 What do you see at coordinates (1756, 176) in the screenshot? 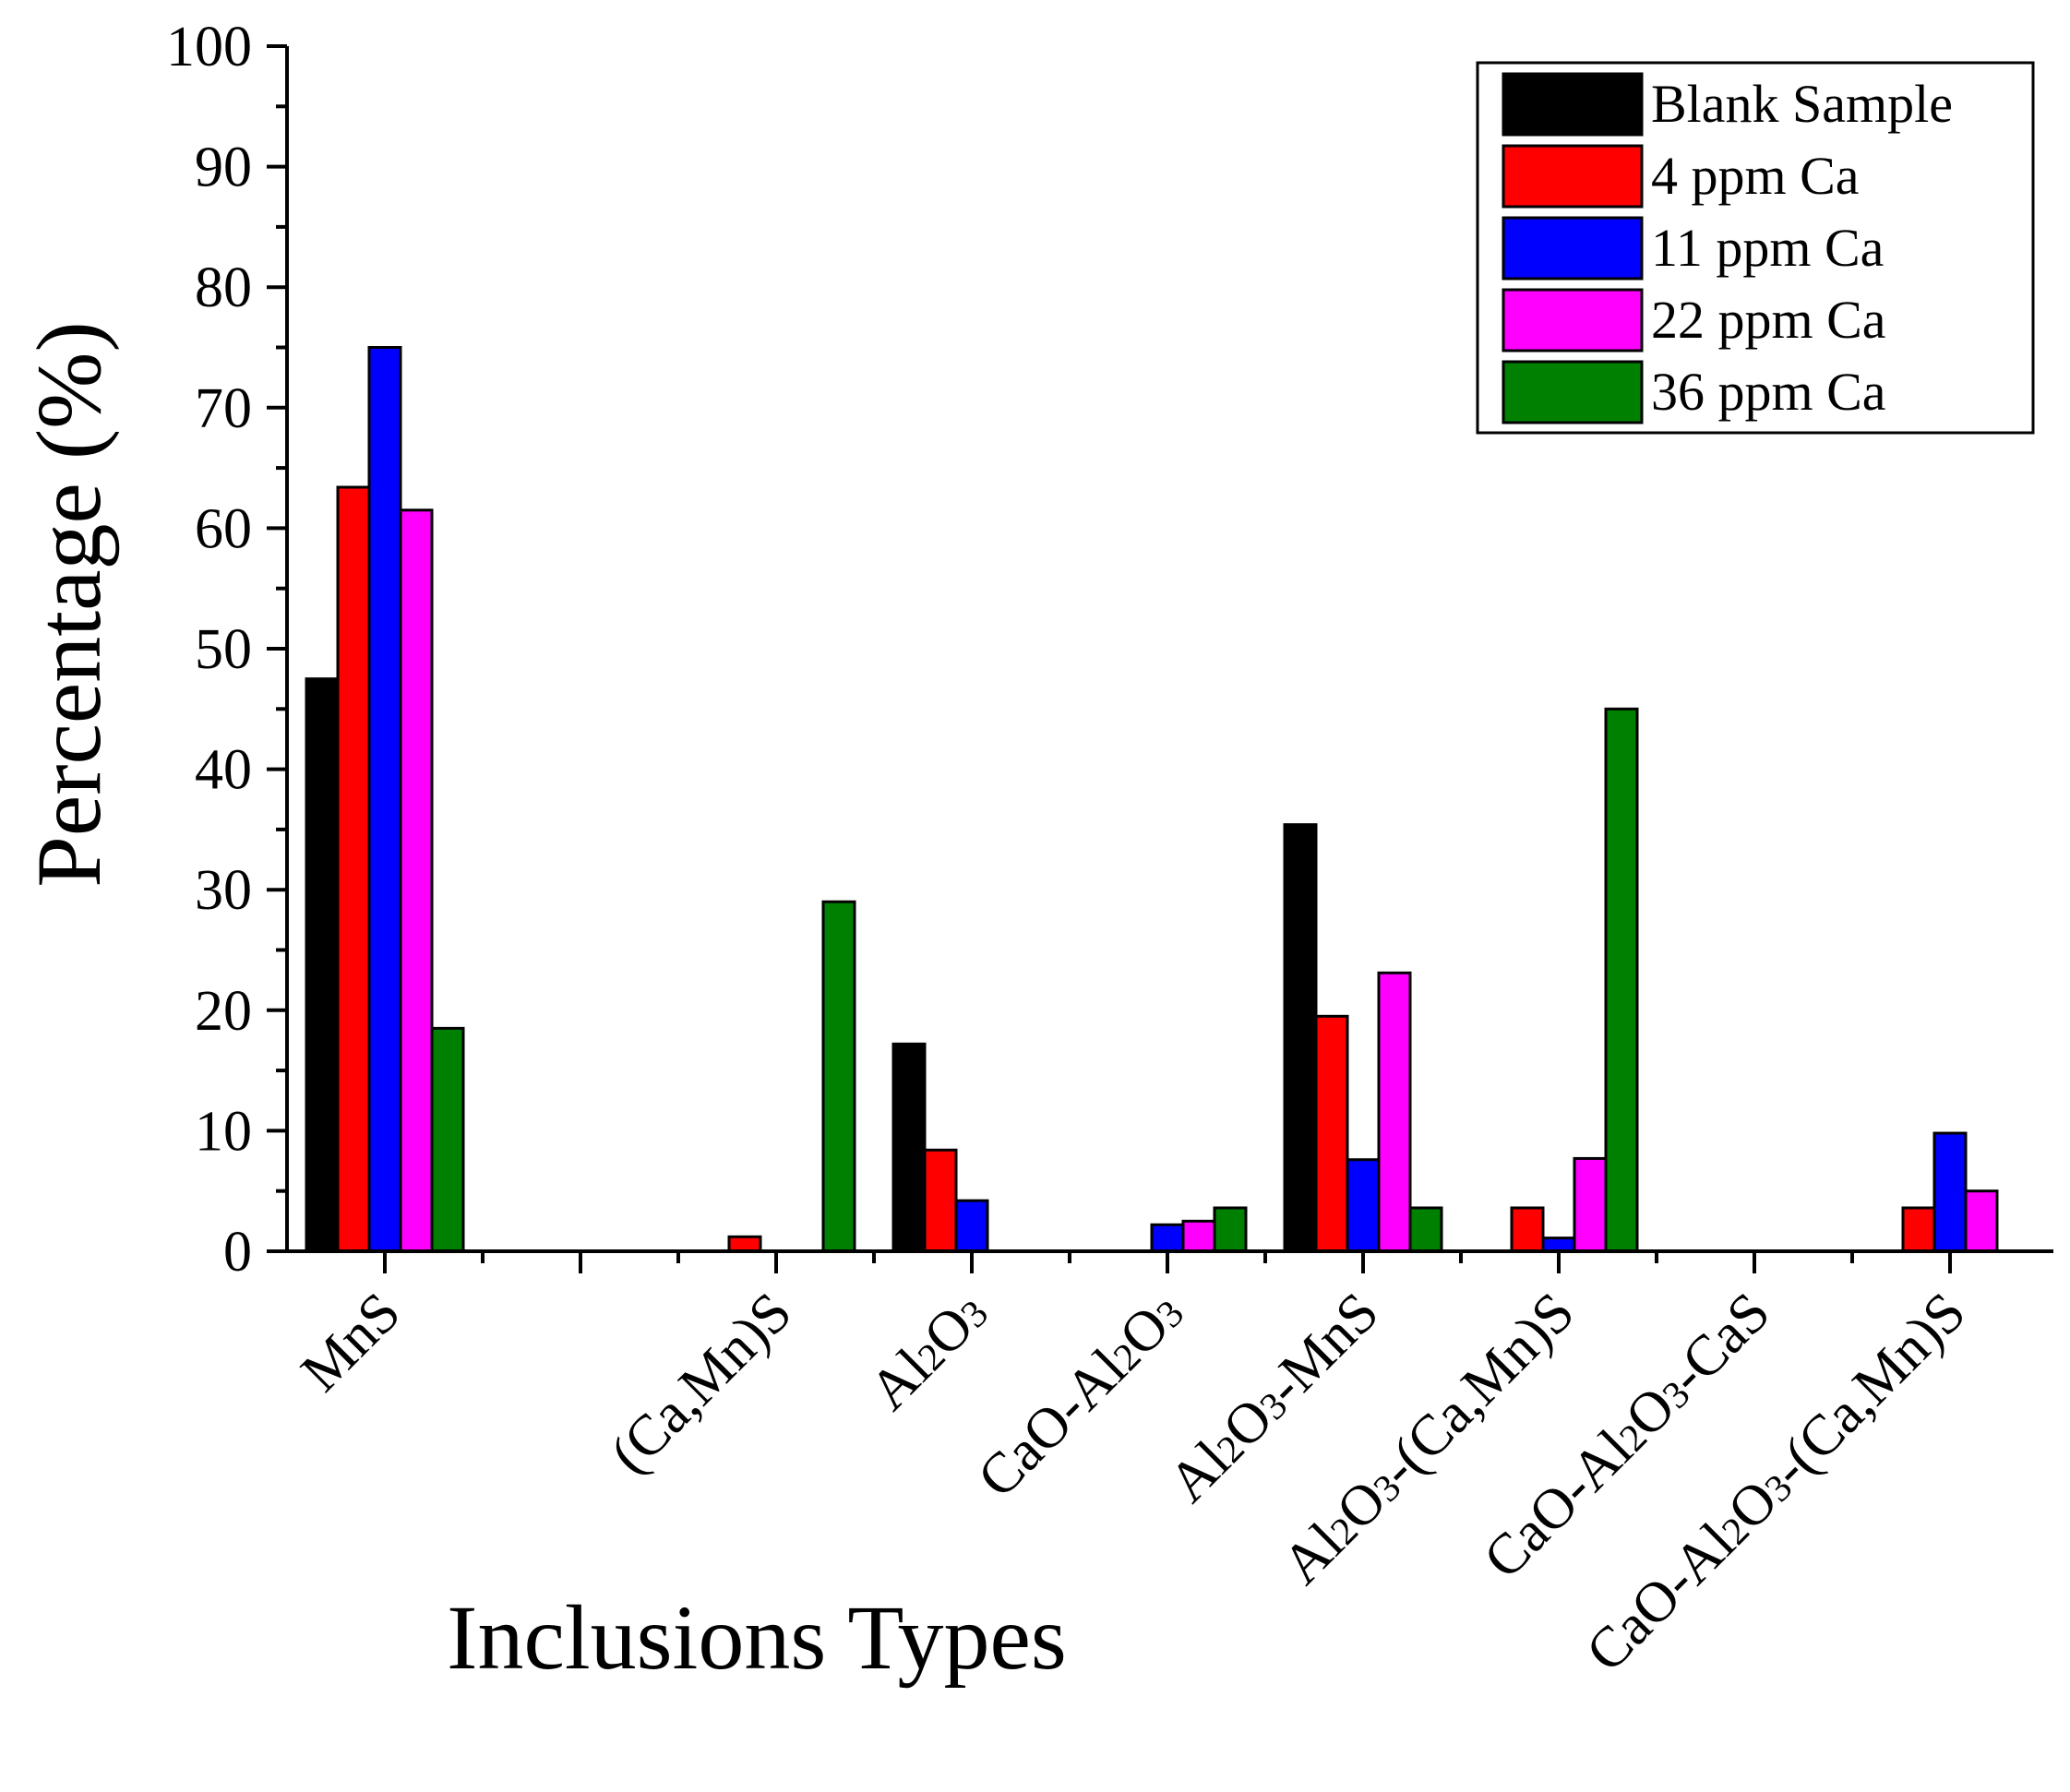
I see `legend-label: 4 ppm Ca` at bounding box center [1756, 176].